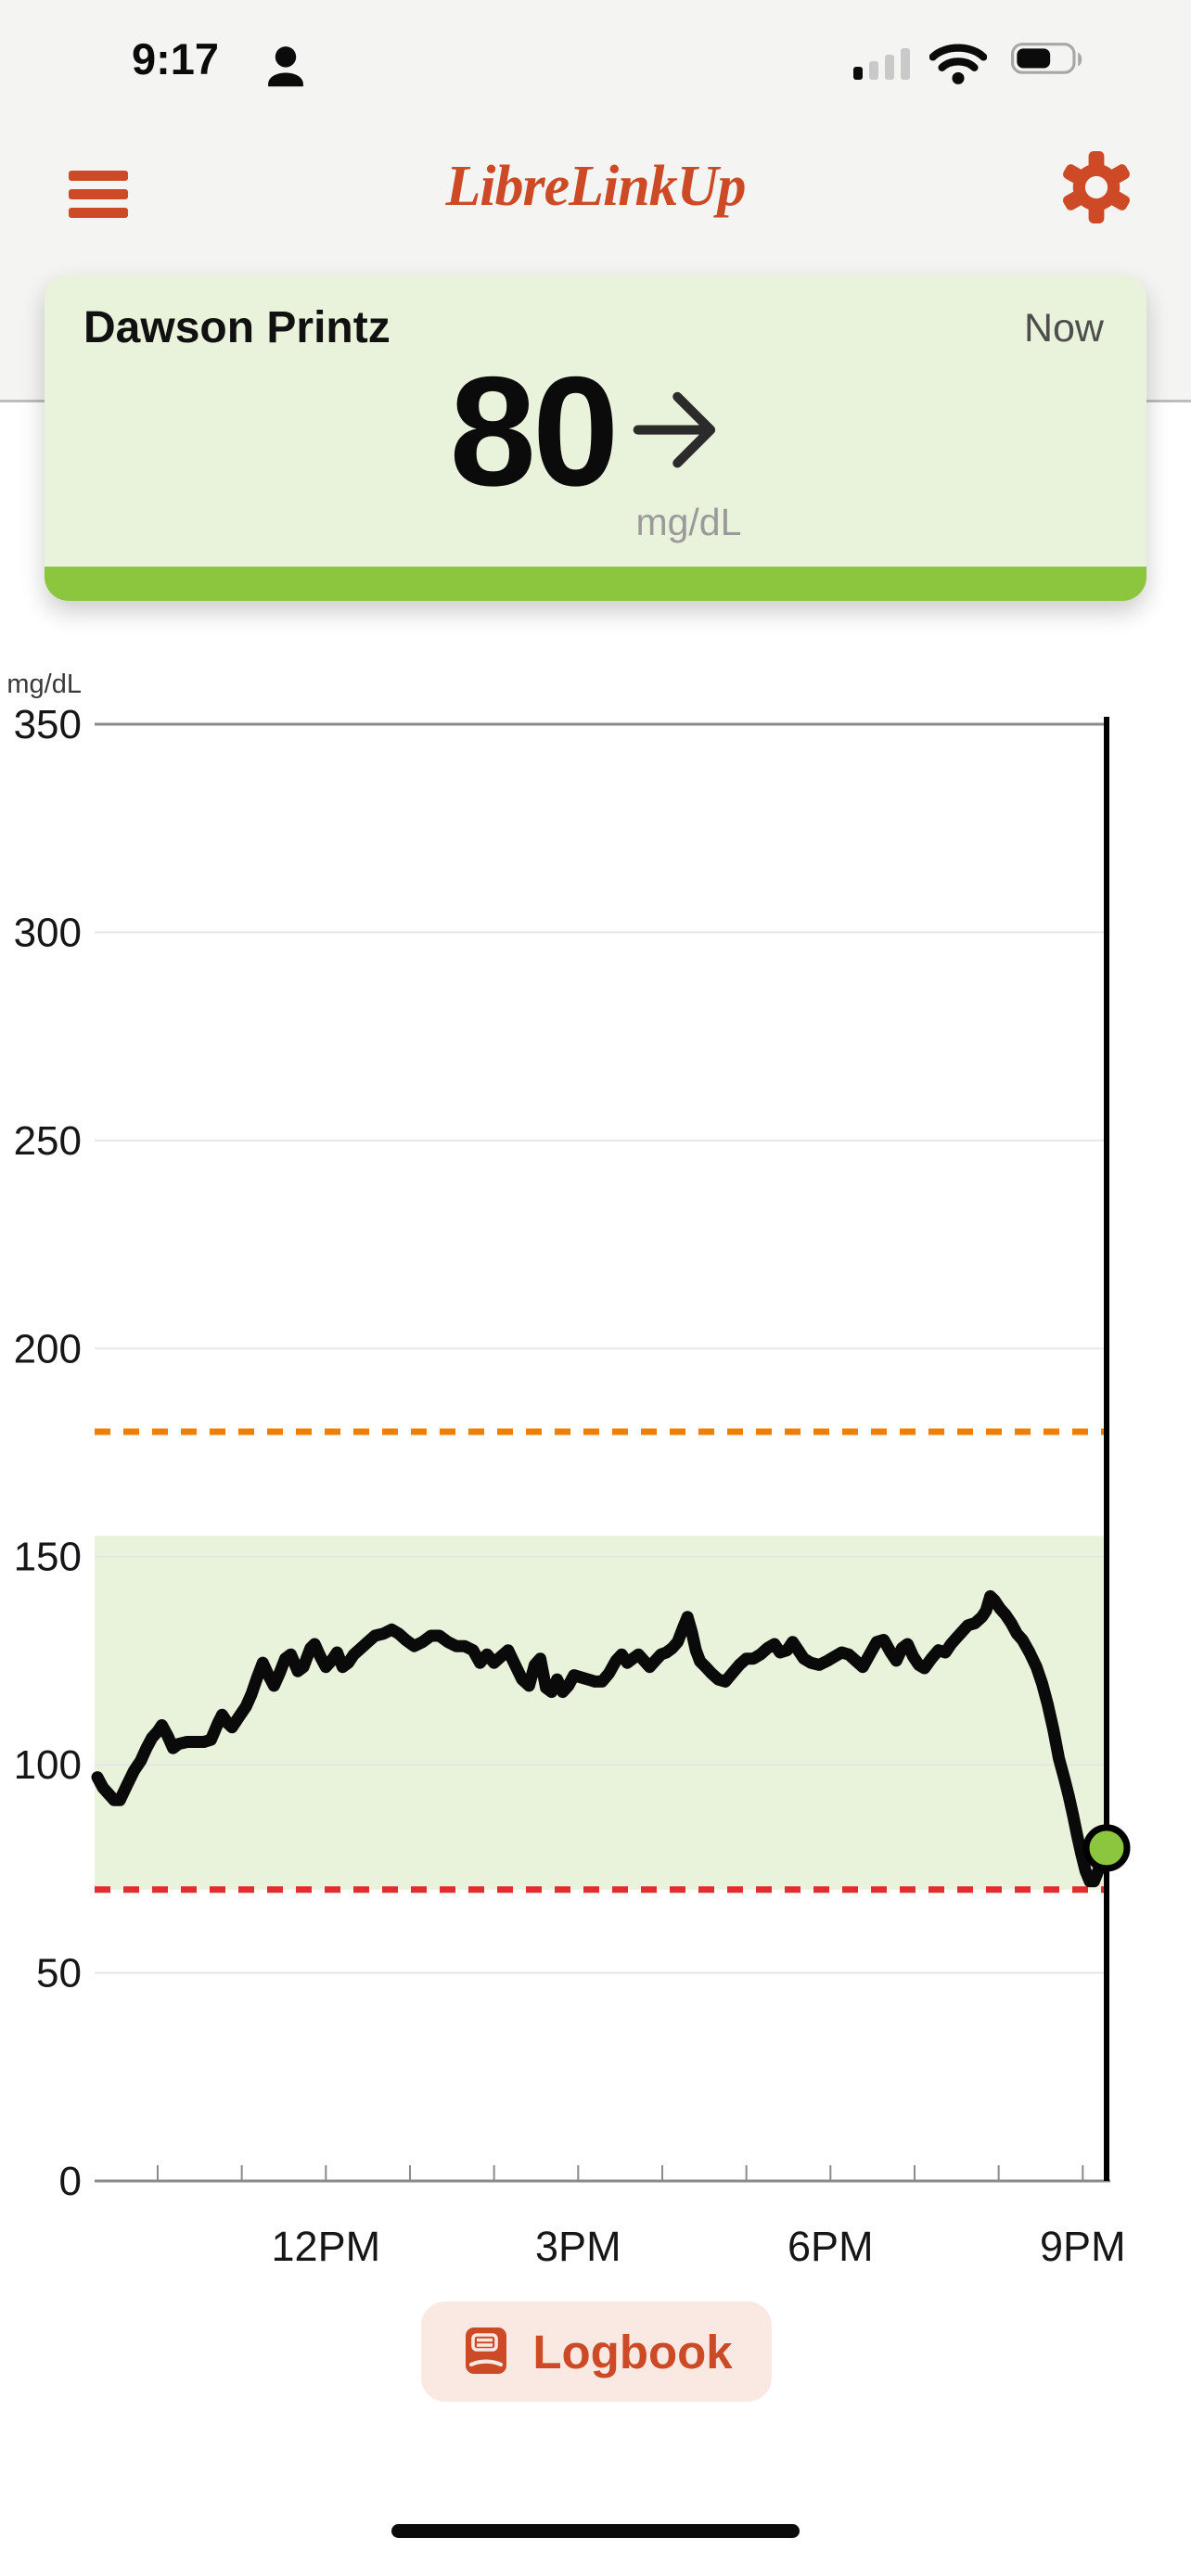 The height and width of the screenshot is (2576, 1191). I want to click on status-time: 9:17, so click(176, 59).